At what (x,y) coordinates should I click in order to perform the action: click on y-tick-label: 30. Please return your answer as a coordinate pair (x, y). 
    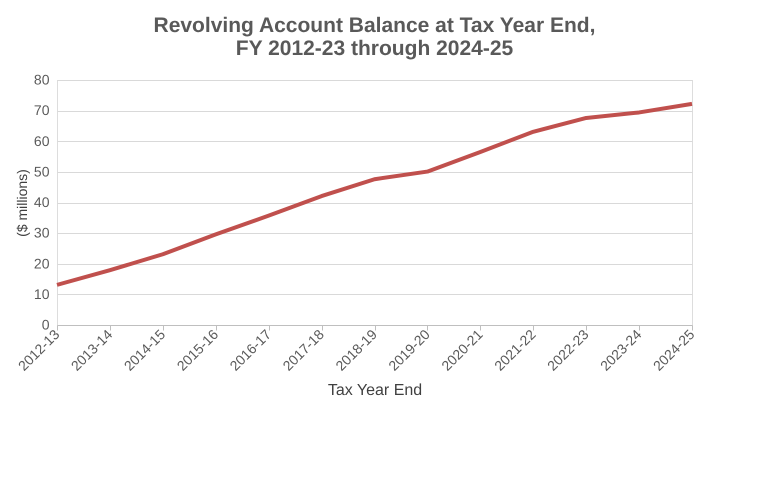
    Looking at the image, I should click on (42, 232).